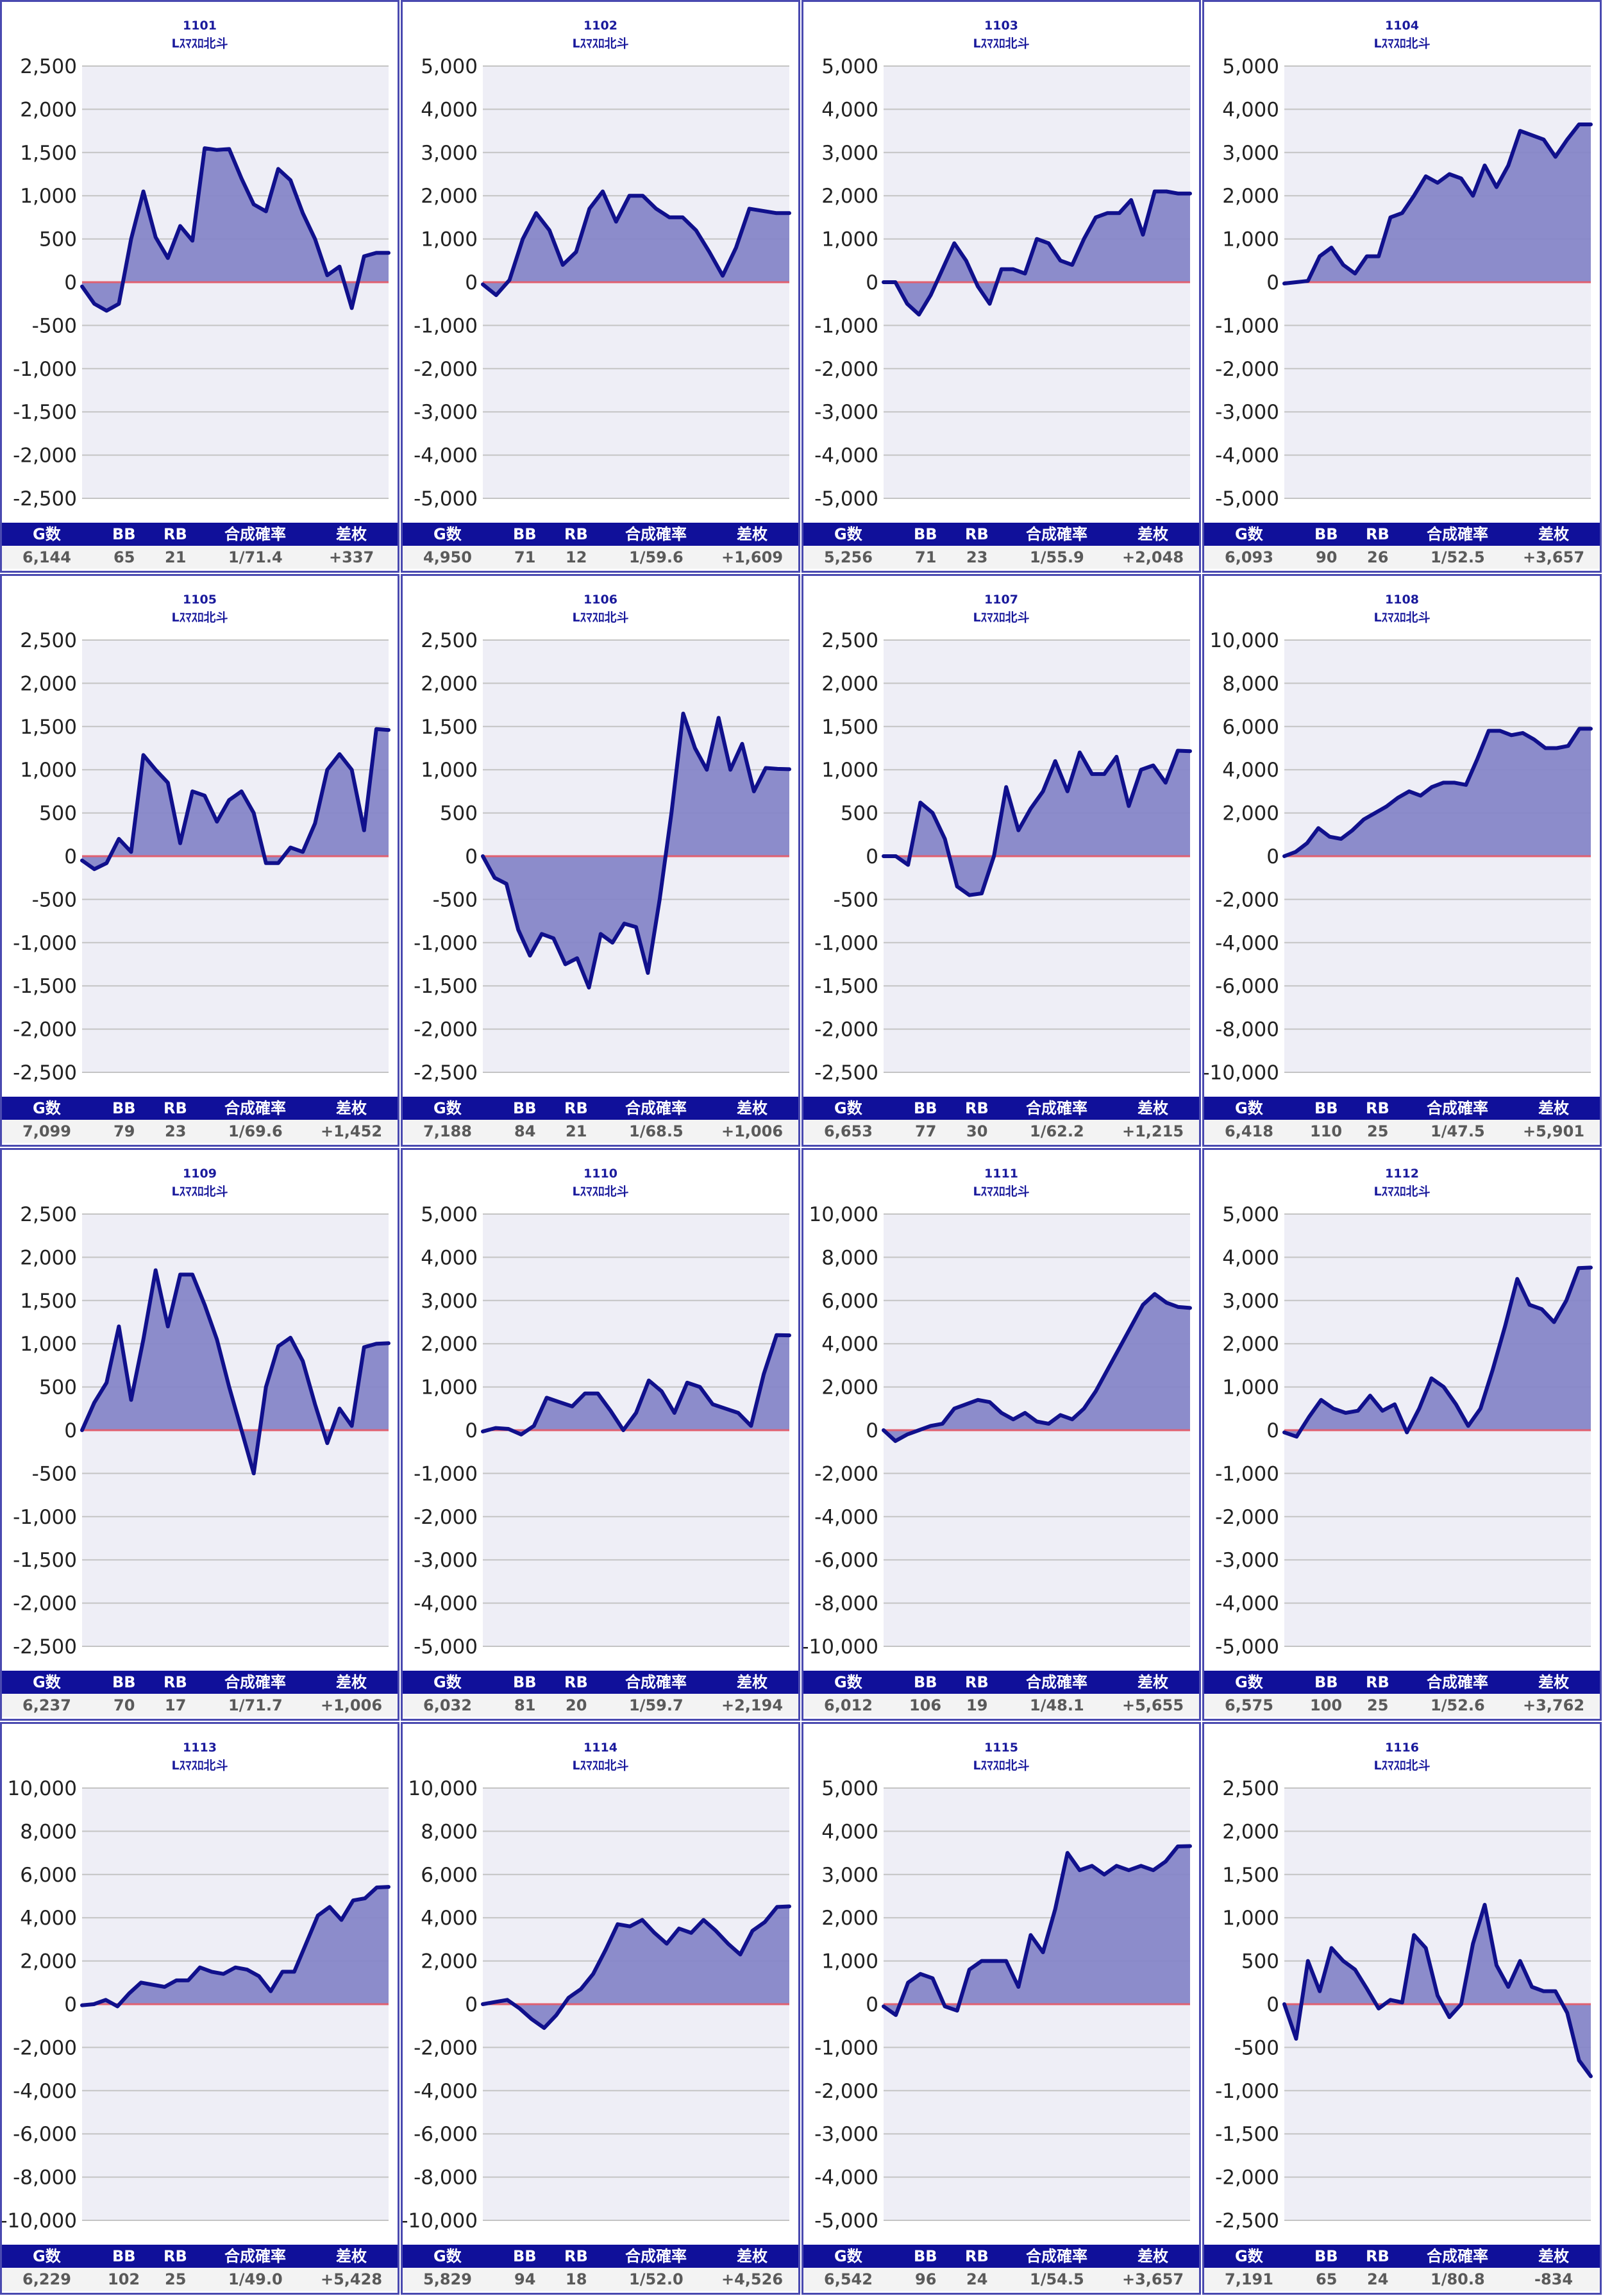  Describe the element at coordinates (45, 2091) in the screenshot. I see `y-tick-label: -4,000` at that location.